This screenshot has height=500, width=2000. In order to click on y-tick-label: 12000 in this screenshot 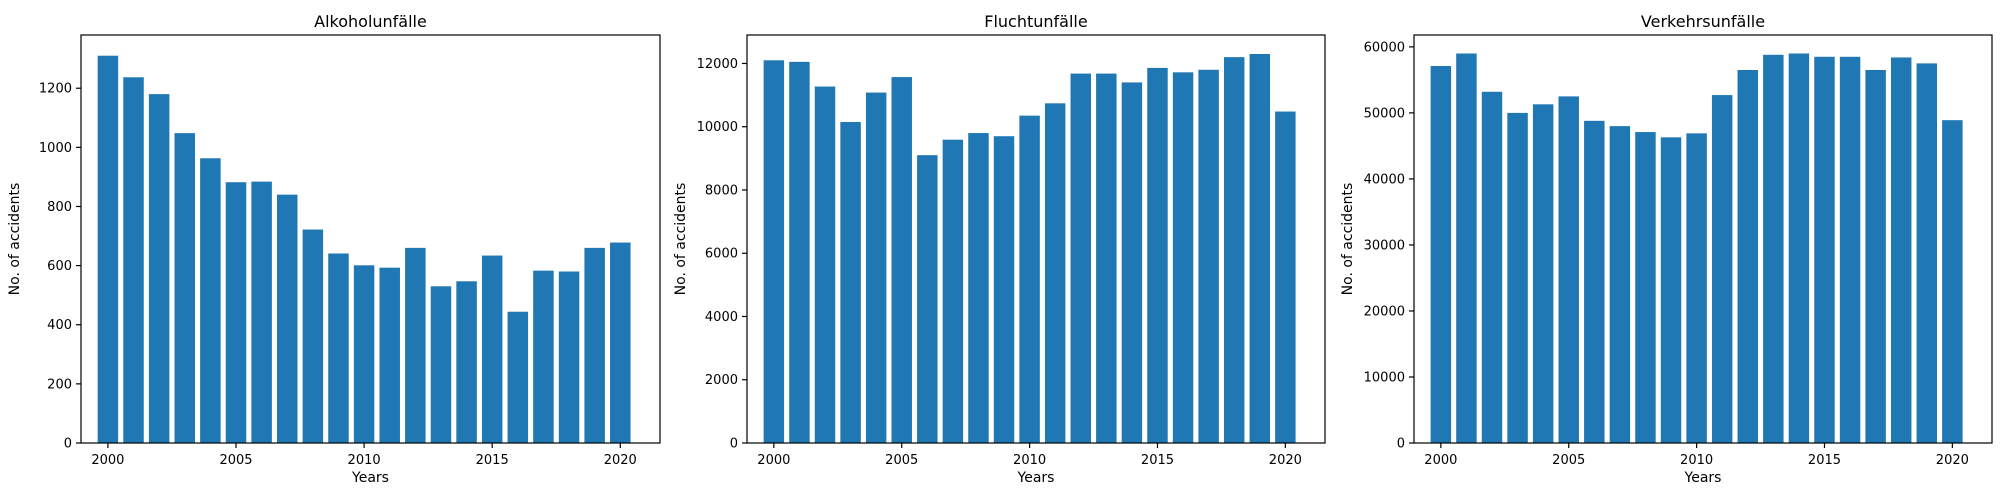, I will do `click(717, 64)`.